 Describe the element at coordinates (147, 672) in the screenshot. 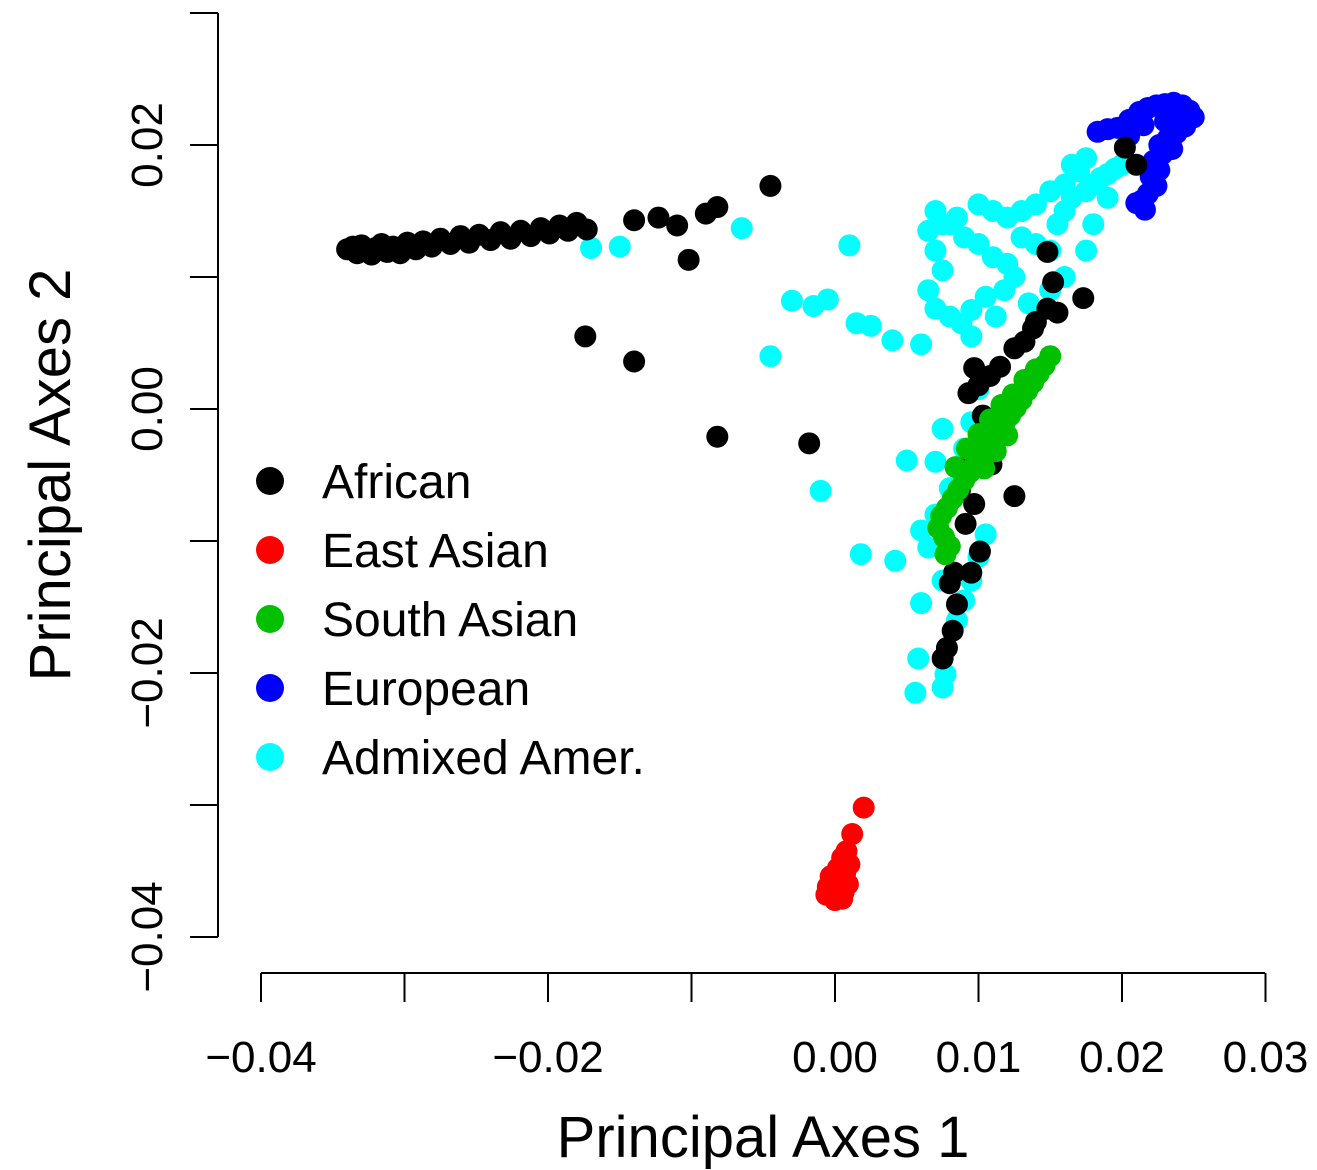

I see `y-tick-label: −0.02` at that location.